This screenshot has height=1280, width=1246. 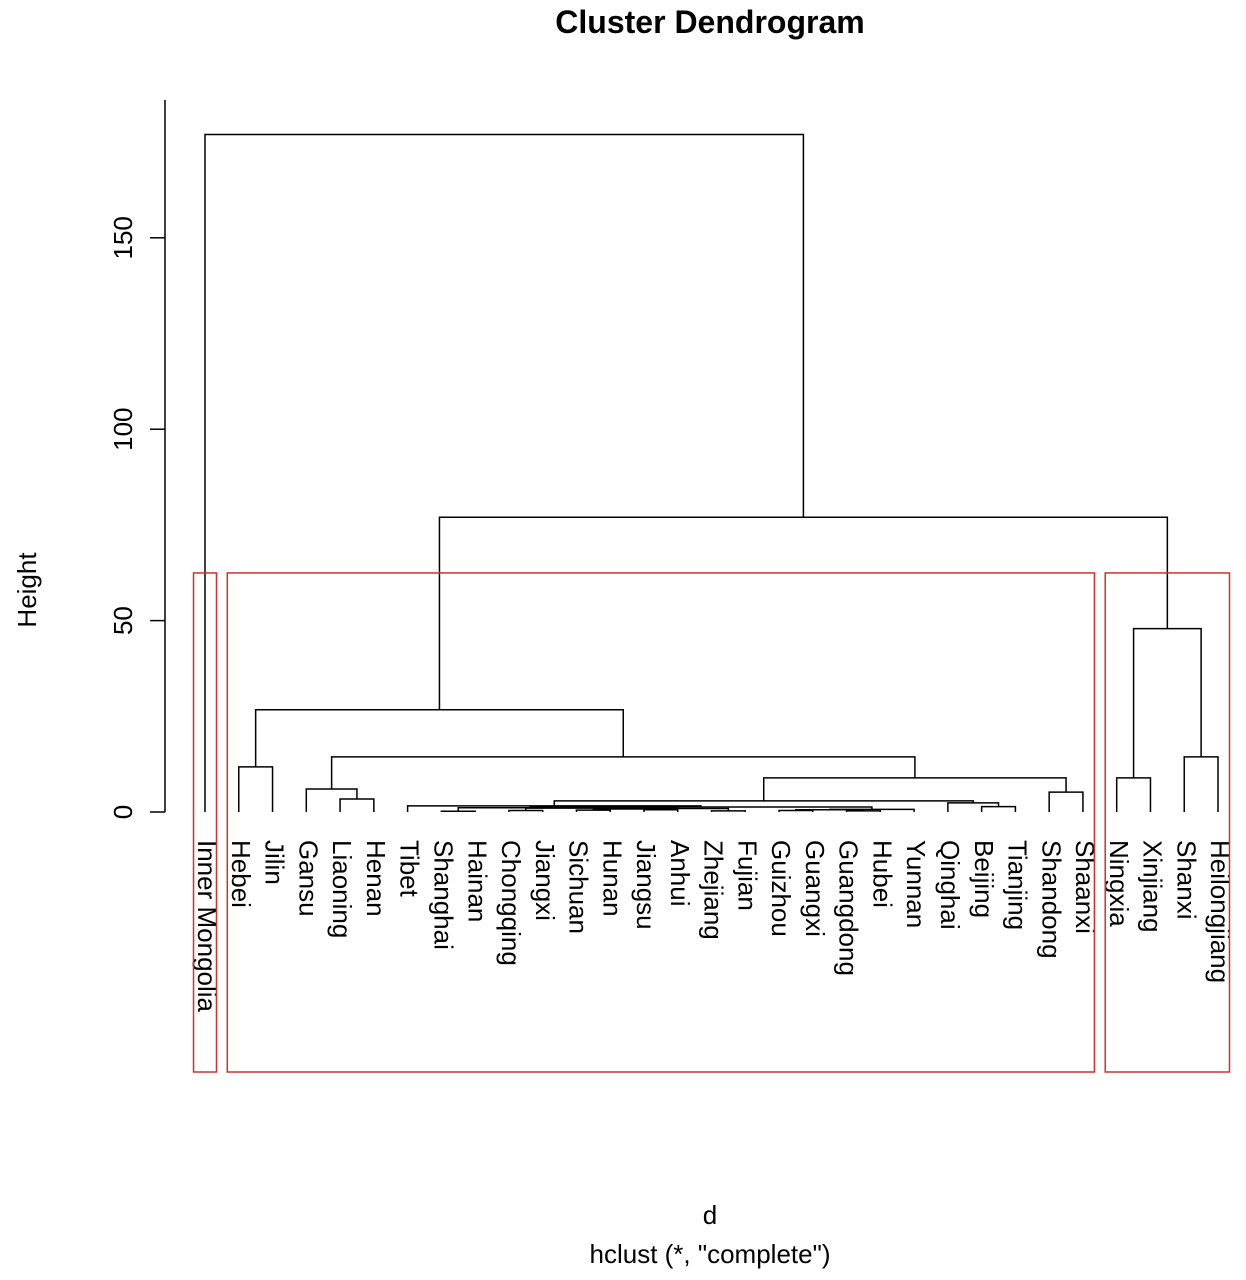 I want to click on y-tick-label: 0, so click(x=123, y=812).